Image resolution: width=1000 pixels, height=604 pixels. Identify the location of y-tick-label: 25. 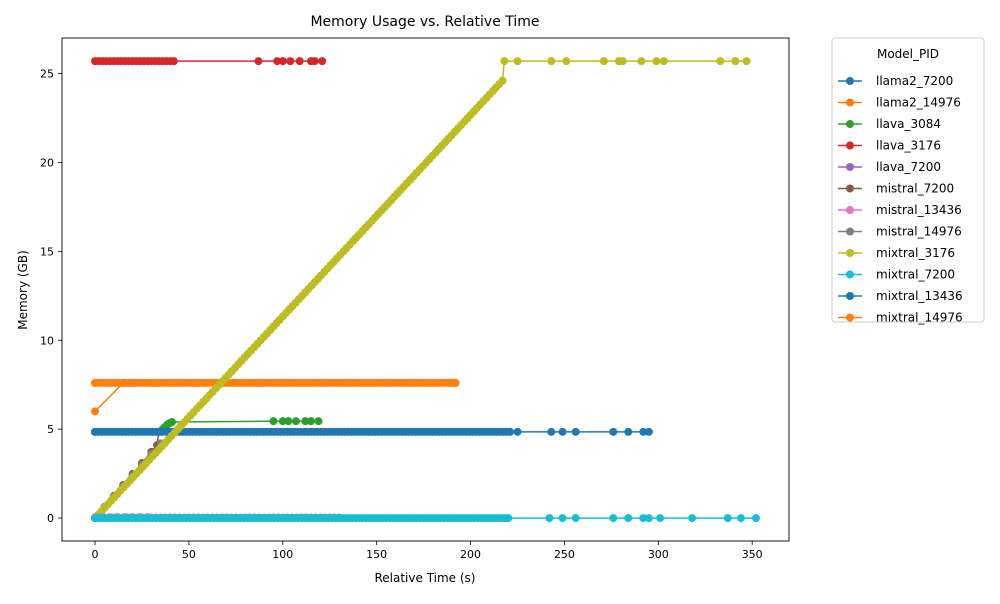
(47, 74).